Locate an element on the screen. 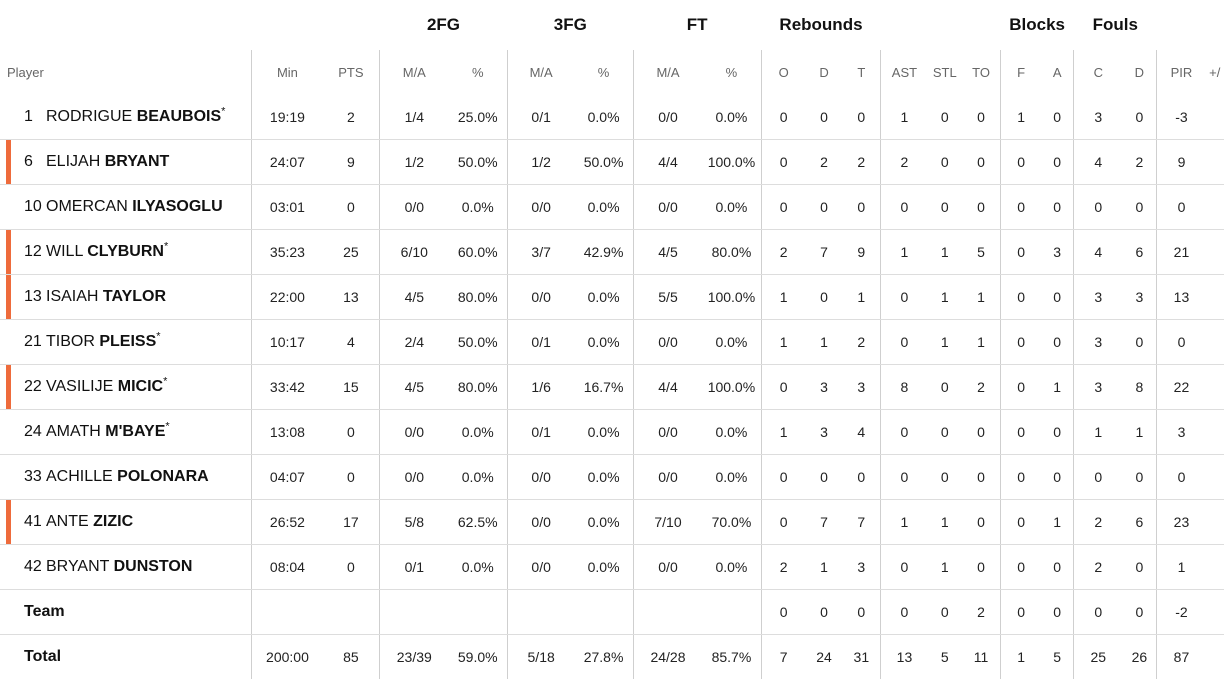  group-header-row: 2FG 3FG FT Rebounds Blocks Fouls is located at coordinates (612, 25).